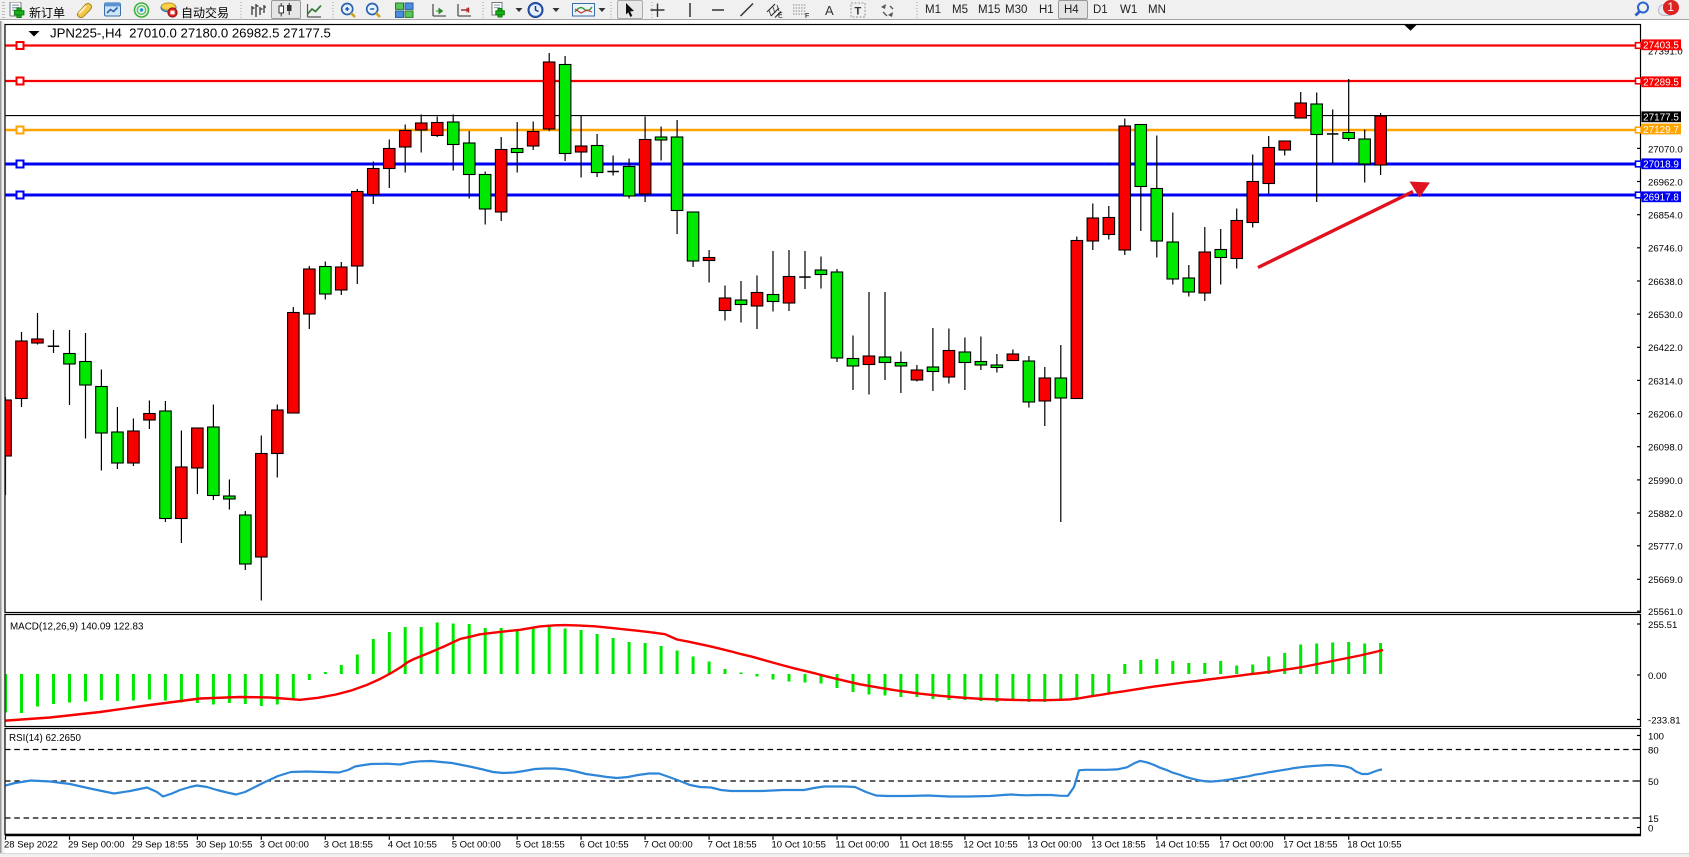 The height and width of the screenshot is (857, 1689). What do you see at coordinates (1656, 736) in the screenshot?
I see `svg-text: 100` at bounding box center [1656, 736].